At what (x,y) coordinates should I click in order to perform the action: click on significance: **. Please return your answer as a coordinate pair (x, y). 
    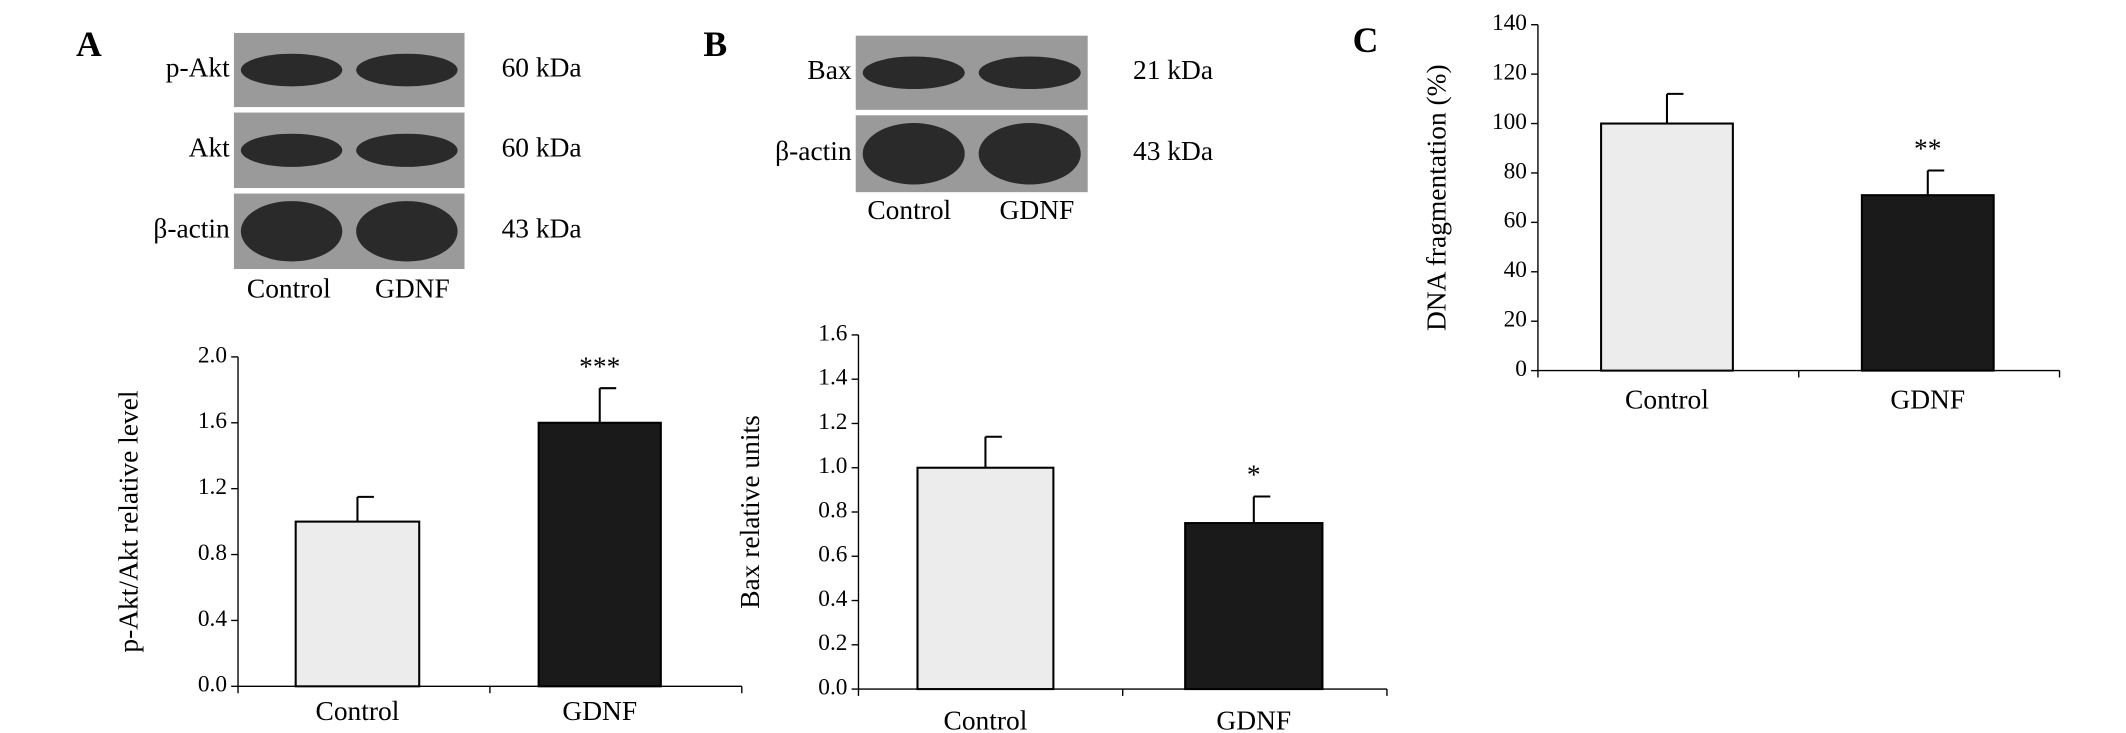
    Looking at the image, I should click on (1927, 149).